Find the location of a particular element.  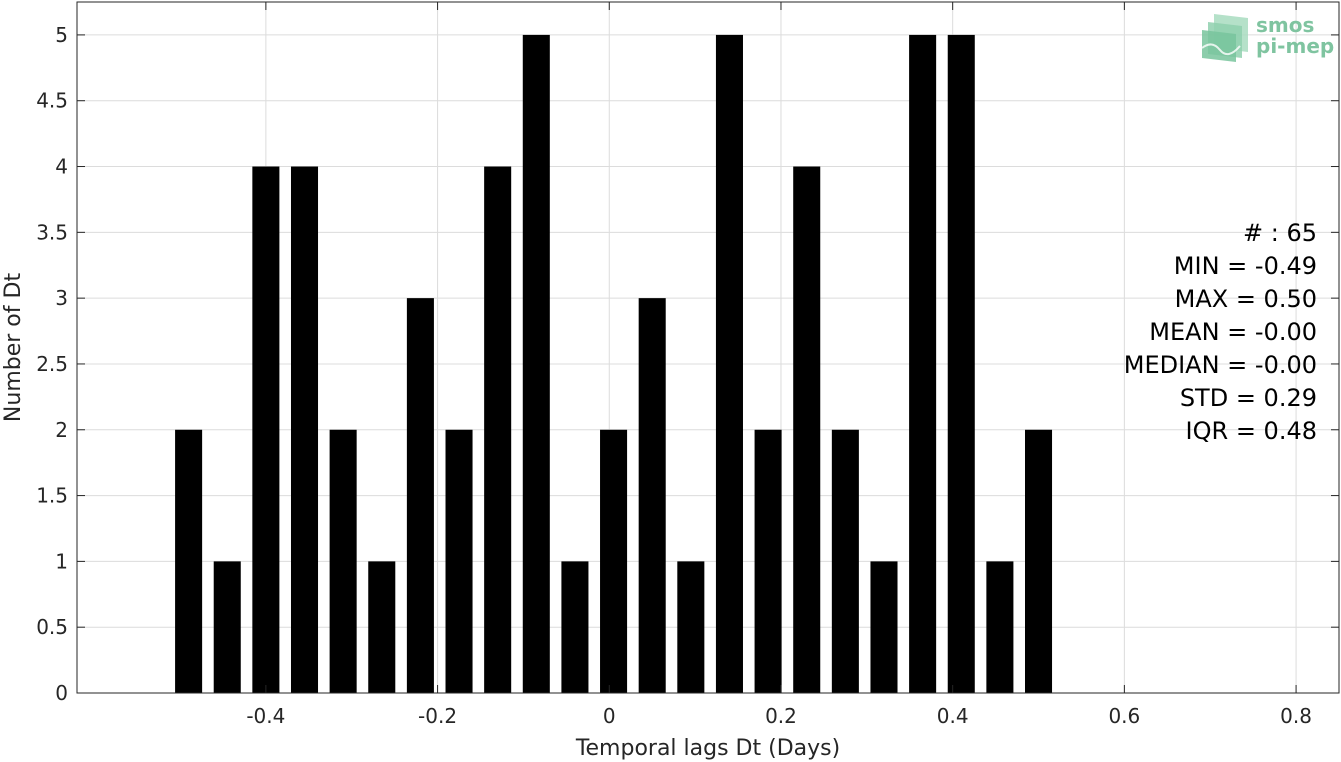

x-tick-label: 0.2 is located at coordinates (781, 716).